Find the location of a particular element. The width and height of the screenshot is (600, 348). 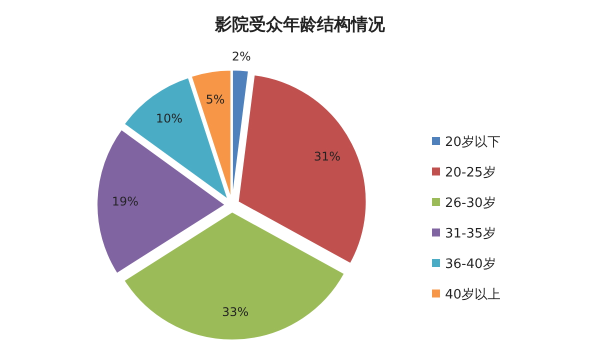

legend-label: 26-30岁 is located at coordinates (470, 203).